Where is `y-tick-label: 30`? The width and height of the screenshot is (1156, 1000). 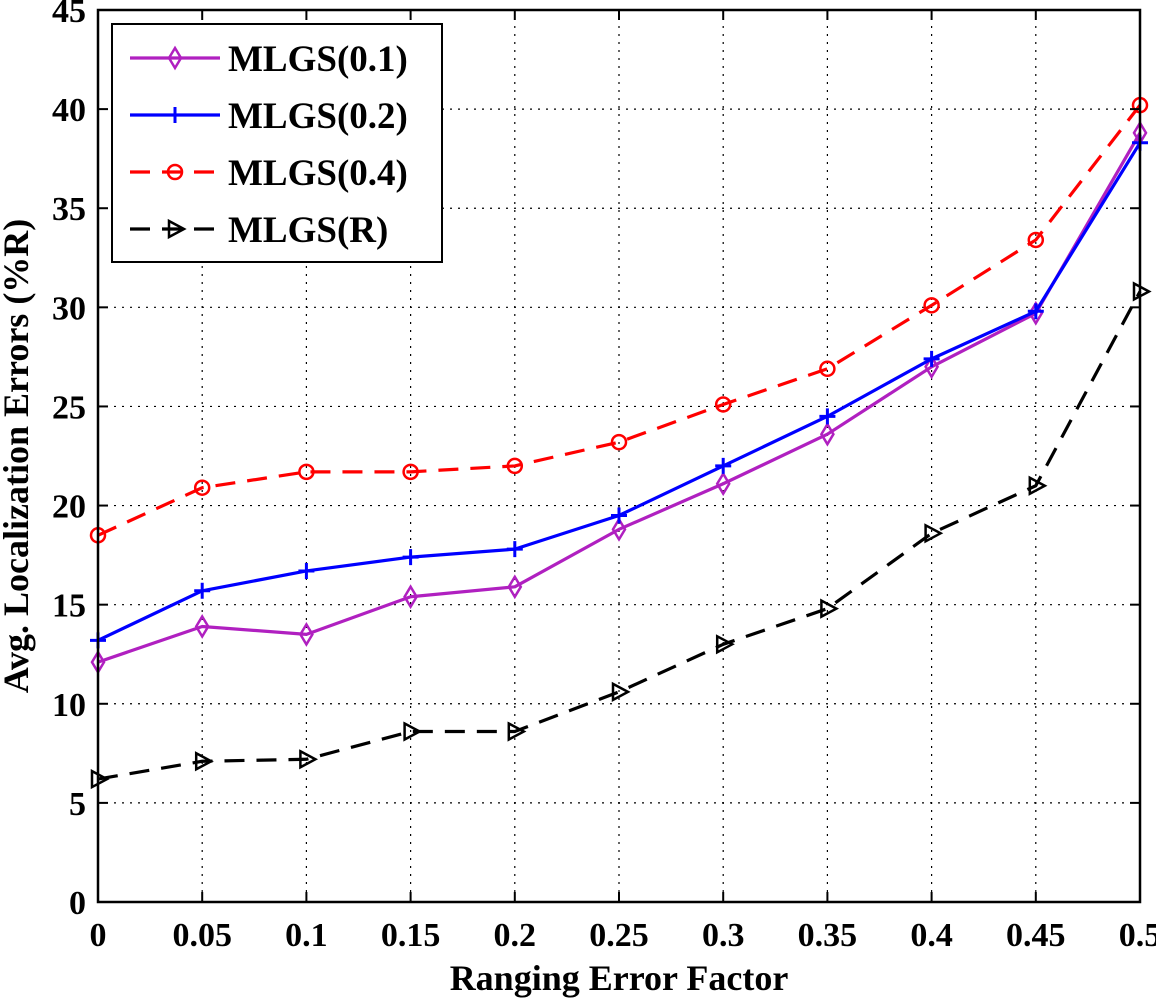 y-tick-label: 30 is located at coordinates (69, 308).